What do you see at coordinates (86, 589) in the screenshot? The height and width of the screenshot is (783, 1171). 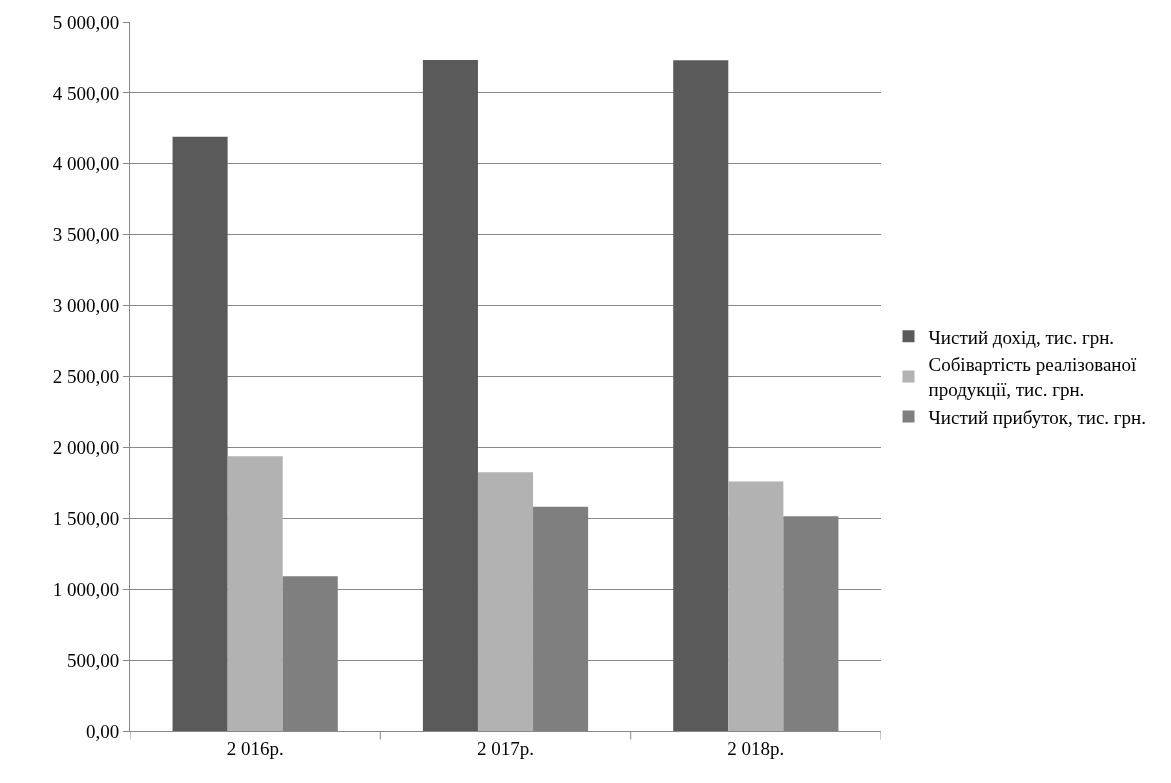 I see `y-tick-label: 1 000,00` at bounding box center [86, 589].